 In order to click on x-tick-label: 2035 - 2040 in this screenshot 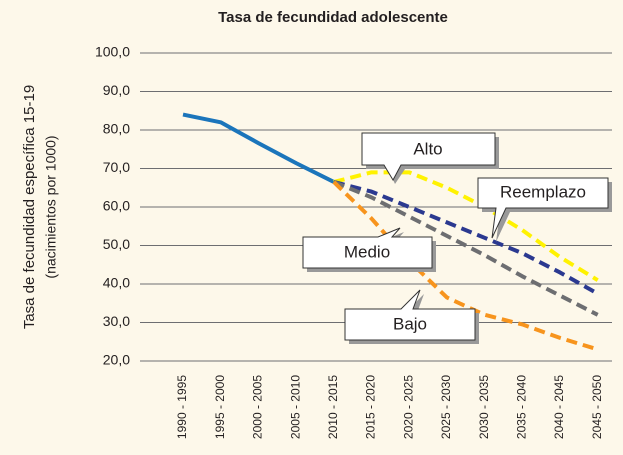, I will do `click(521, 407)`.